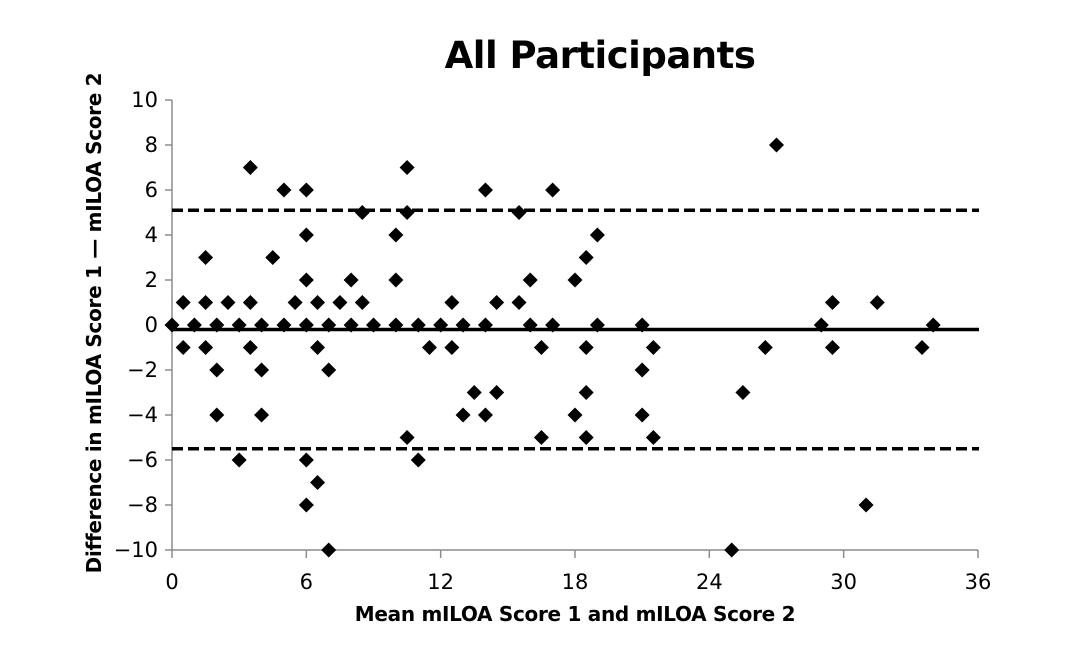 The image size is (1066, 645). Describe the element at coordinates (151, 235) in the screenshot. I see `y-tick-label: 4` at that location.